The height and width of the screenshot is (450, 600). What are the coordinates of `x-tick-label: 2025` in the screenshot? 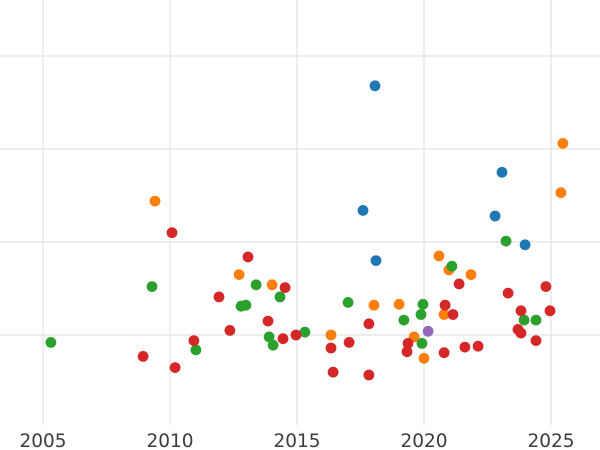 It's located at (550, 440).